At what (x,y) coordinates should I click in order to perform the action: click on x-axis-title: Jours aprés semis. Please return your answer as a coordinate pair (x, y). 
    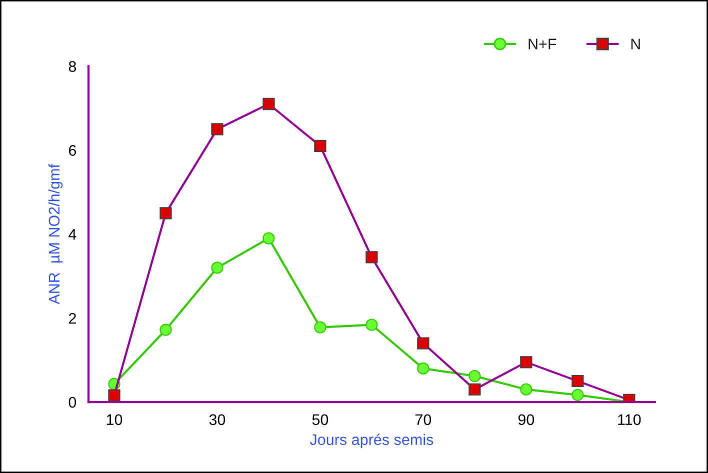
    Looking at the image, I should click on (372, 441).